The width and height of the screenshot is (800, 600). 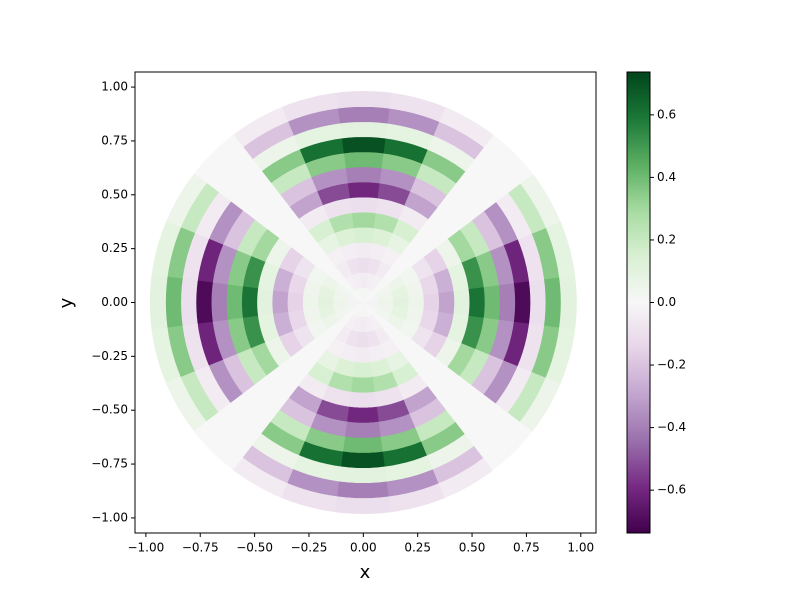 What do you see at coordinates (580, 548) in the screenshot?
I see `x-tick-label: 1.00` at bounding box center [580, 548].